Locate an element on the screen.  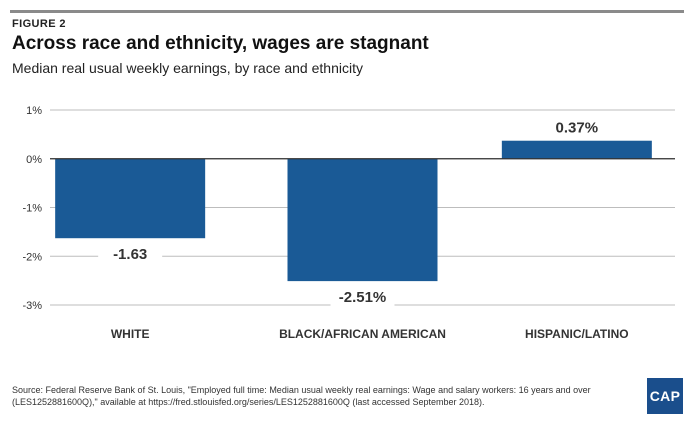
figure-label: FIGURE 2 is located at coordinates (39, 24).